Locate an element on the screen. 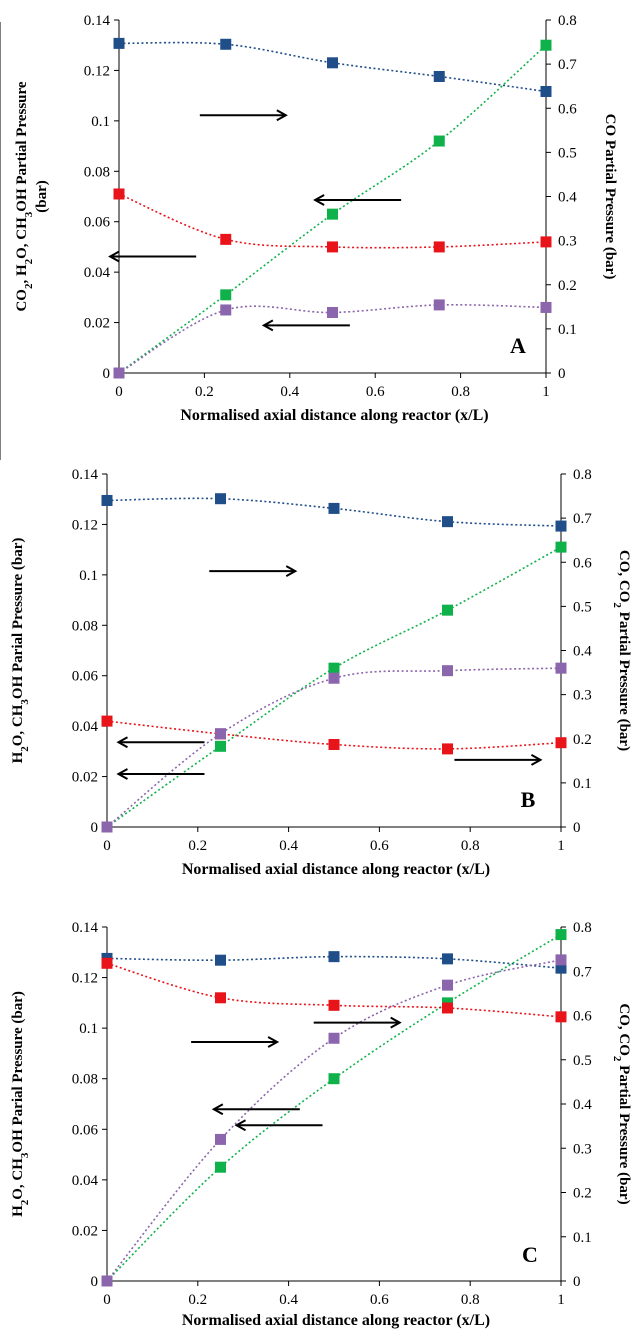  y-left-tick-label: 0.02 is located at coordinates (85, 778).